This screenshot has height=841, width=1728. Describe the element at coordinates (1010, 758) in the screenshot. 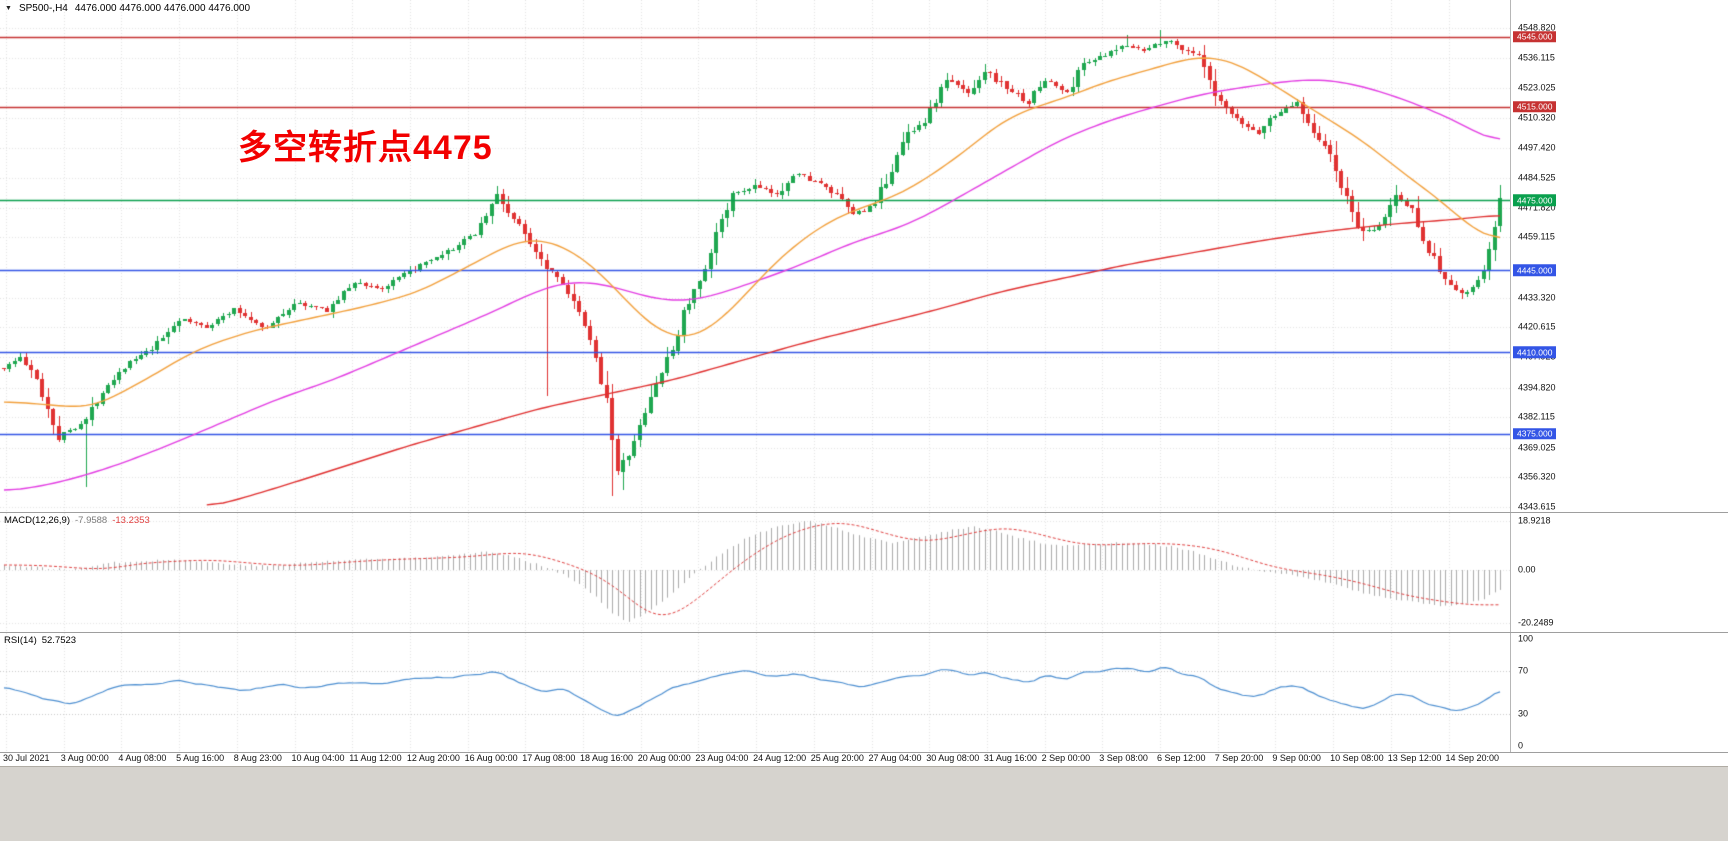

I see `time-axis-label: 31 Aug 16:00` at that location.